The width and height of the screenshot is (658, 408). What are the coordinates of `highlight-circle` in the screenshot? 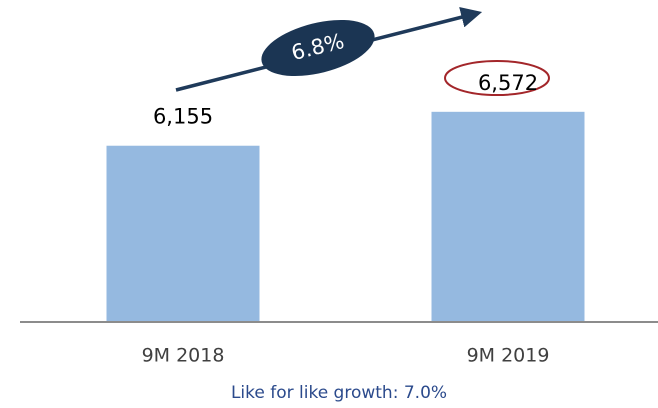 It's located at (497, 78).